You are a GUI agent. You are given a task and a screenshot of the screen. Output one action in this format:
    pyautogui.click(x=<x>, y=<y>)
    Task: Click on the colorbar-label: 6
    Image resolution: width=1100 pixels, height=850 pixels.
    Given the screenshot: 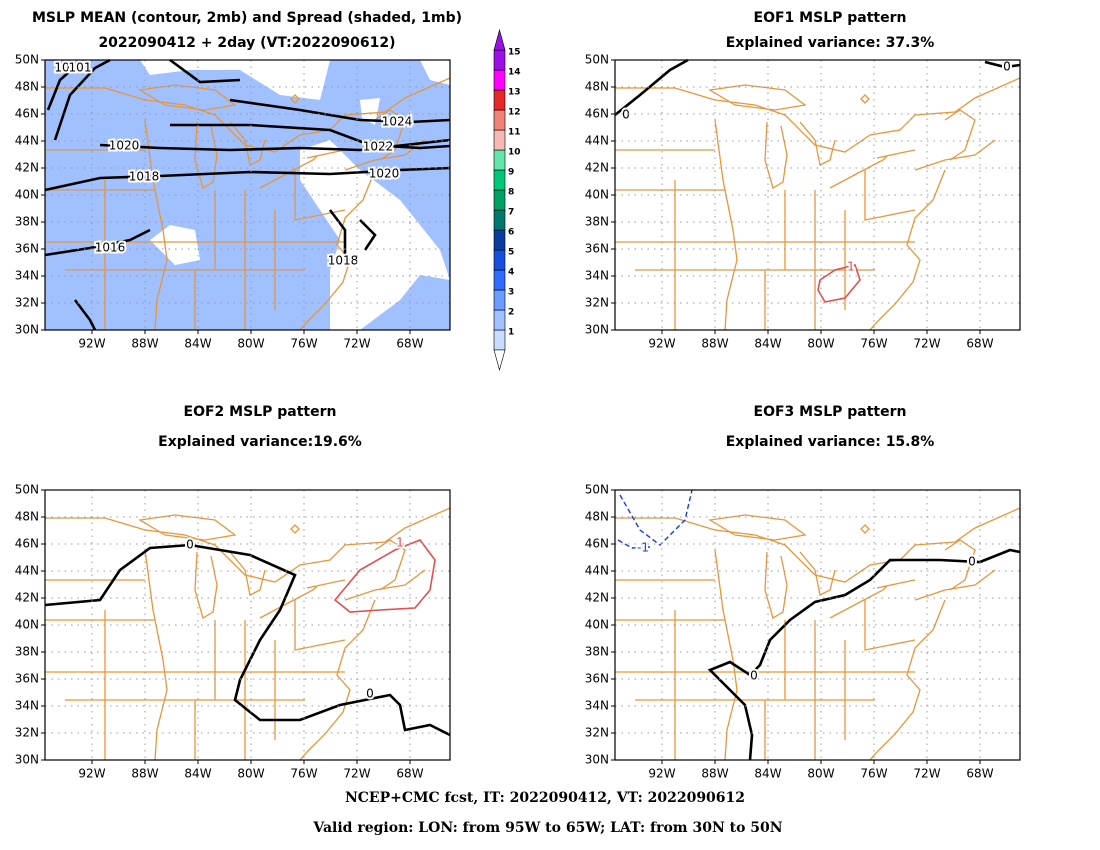 What is the action you would take?
    pyautogui.click(x=511, y=233)
    